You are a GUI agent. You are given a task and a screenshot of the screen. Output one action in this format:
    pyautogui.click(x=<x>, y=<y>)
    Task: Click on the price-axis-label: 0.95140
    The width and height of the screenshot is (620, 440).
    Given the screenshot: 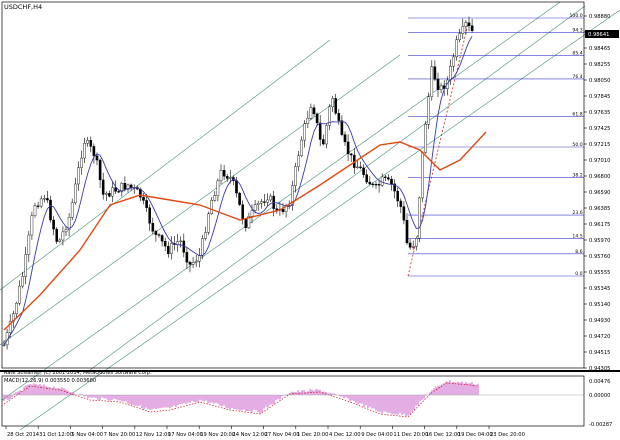 What is the action you would take?
    pyautogui.click(x=599, y=305)
    